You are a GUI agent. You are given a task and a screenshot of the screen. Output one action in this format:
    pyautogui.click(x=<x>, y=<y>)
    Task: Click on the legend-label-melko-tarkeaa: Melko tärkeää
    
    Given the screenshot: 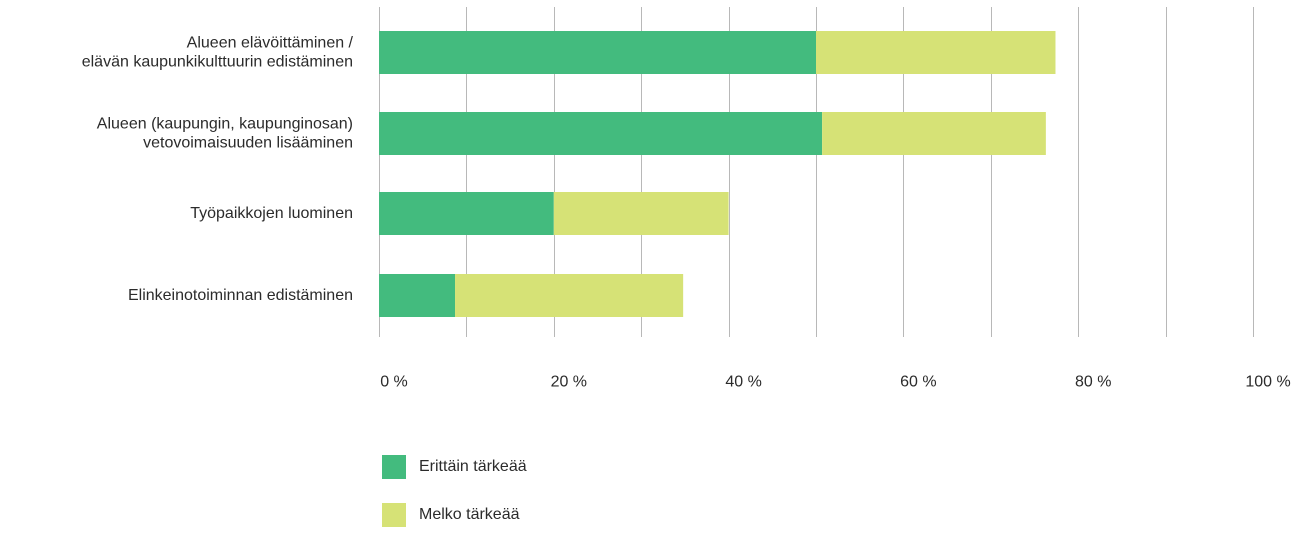 What is the action you would take?
    pyautogui.click(x=469, y=514)
    